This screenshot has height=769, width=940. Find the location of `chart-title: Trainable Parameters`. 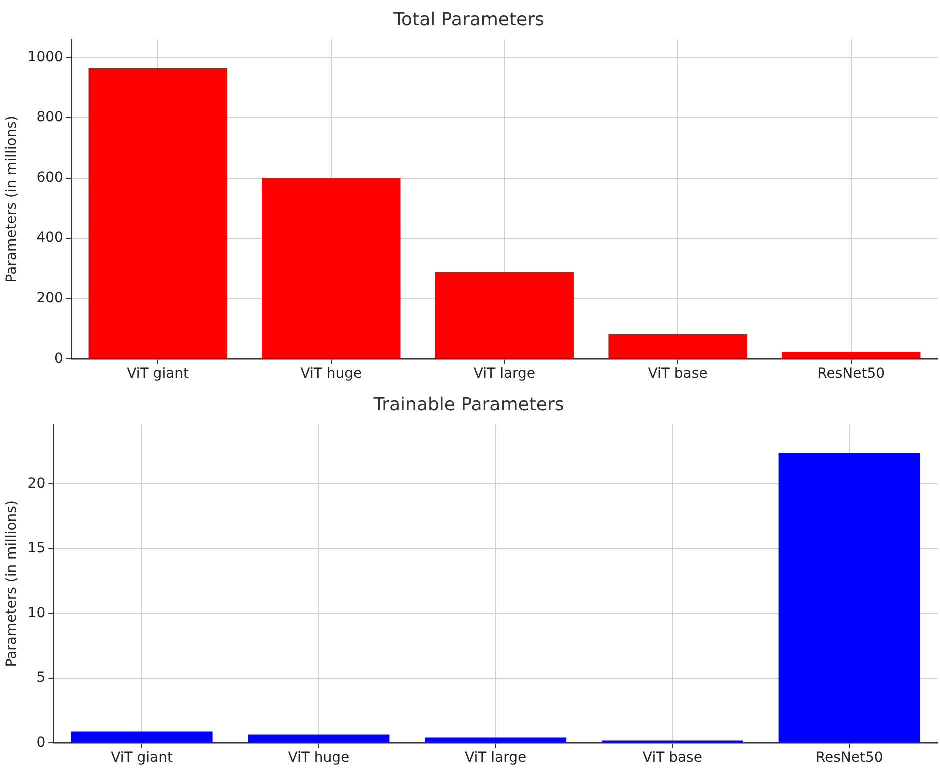

chart-title: Trainable Parameters is located at coordinates (468, 405).